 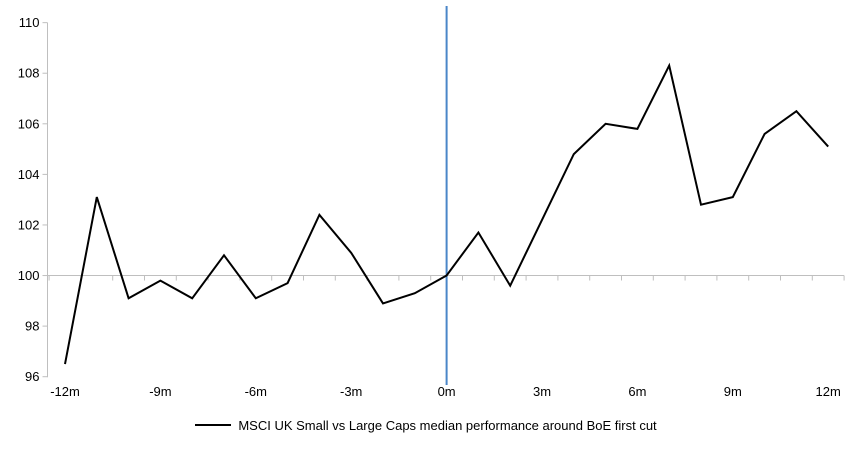 What do you see at coordinates (33, 199) in the screenshot?
I see `y-axis: 96 98 100 102 104 106 108 110` at bounding box center [33, 199].